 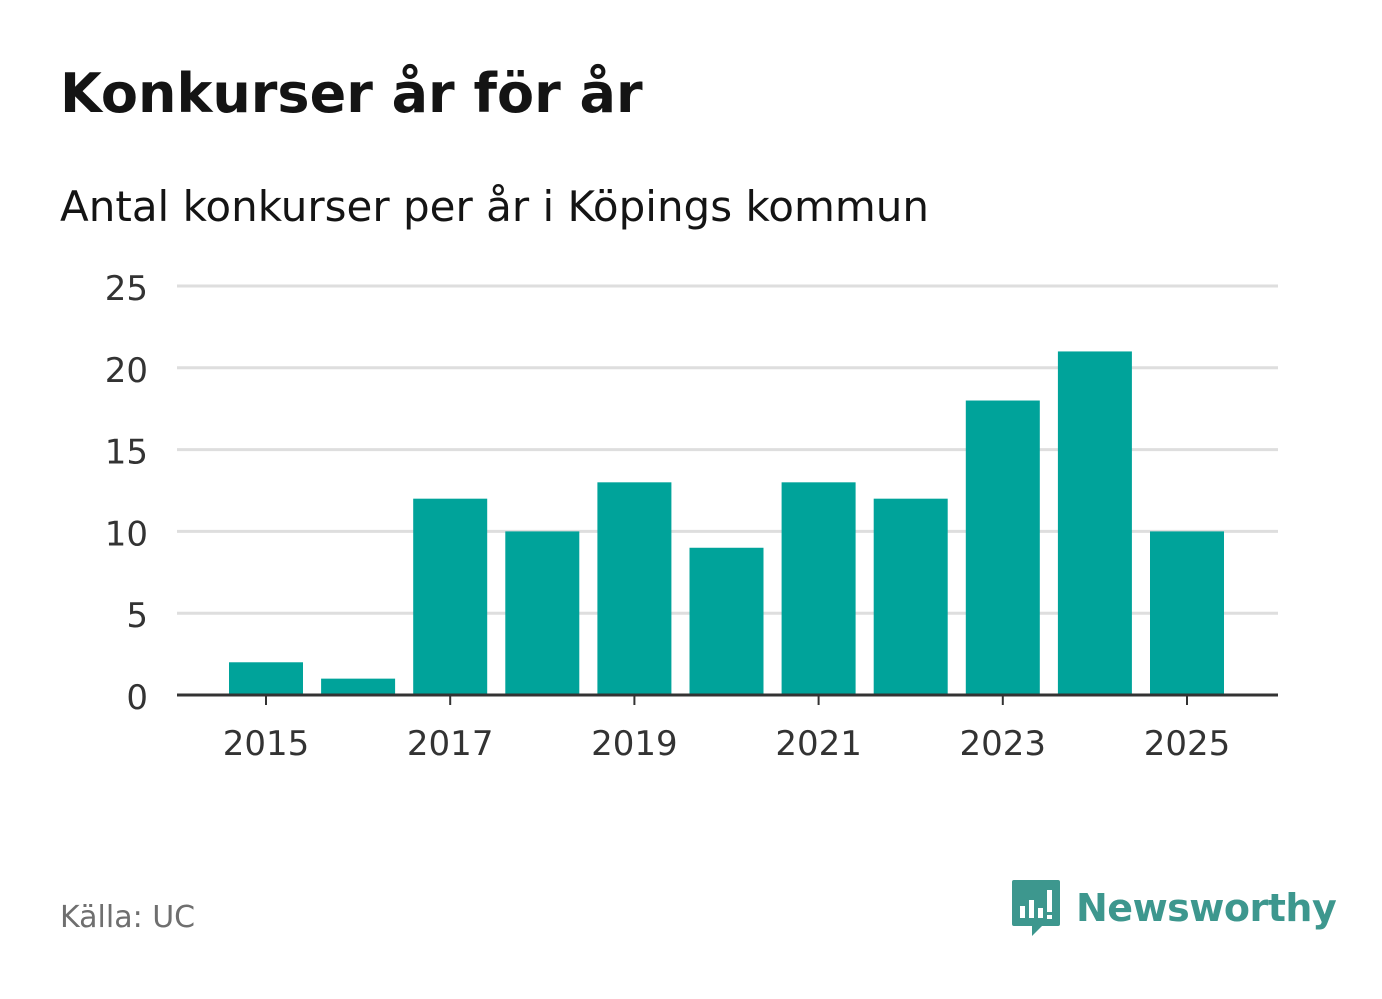 What do you see at coordinates (126, 453) in the screenshot?
I see `y-tick-label: 15` at bounding box center [126, 453].